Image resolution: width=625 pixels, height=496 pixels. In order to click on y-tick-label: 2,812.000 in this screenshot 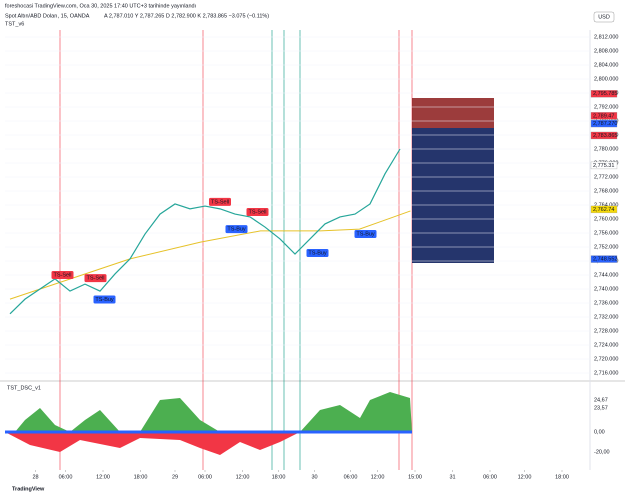, I will do `click(606, 37)`.